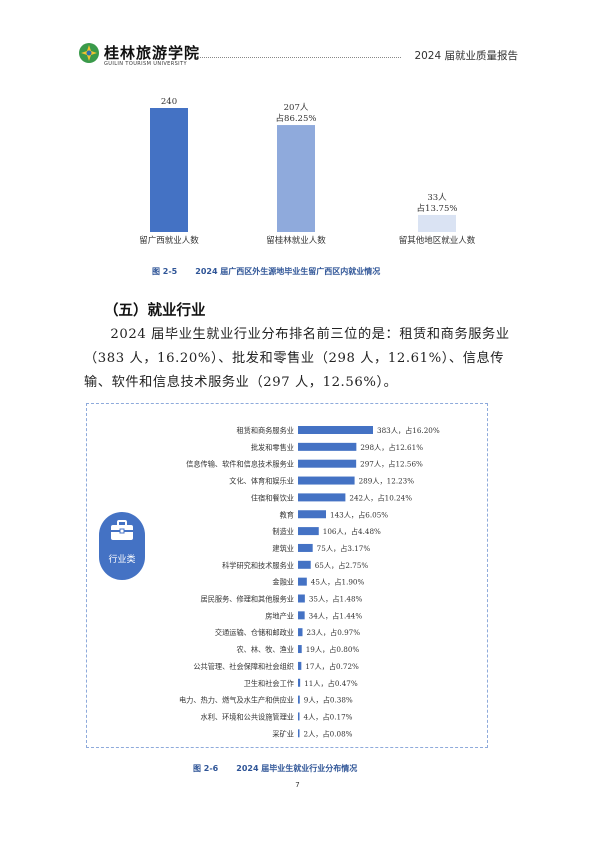  Describe the element at coordinates (145, 64) in the screenshot. I see `school-name-en: GUILIN TOURISM UNIVERSITY` at that location.